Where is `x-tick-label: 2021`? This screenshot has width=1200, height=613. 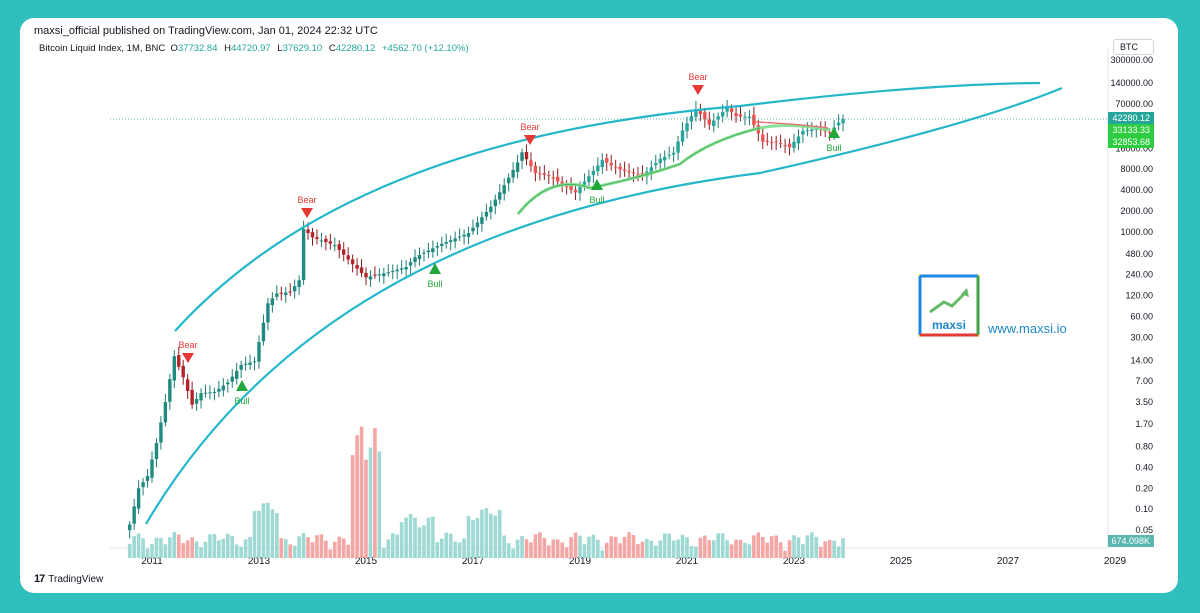 x-tick-label: 2021 is located at coordinates (687, 561).